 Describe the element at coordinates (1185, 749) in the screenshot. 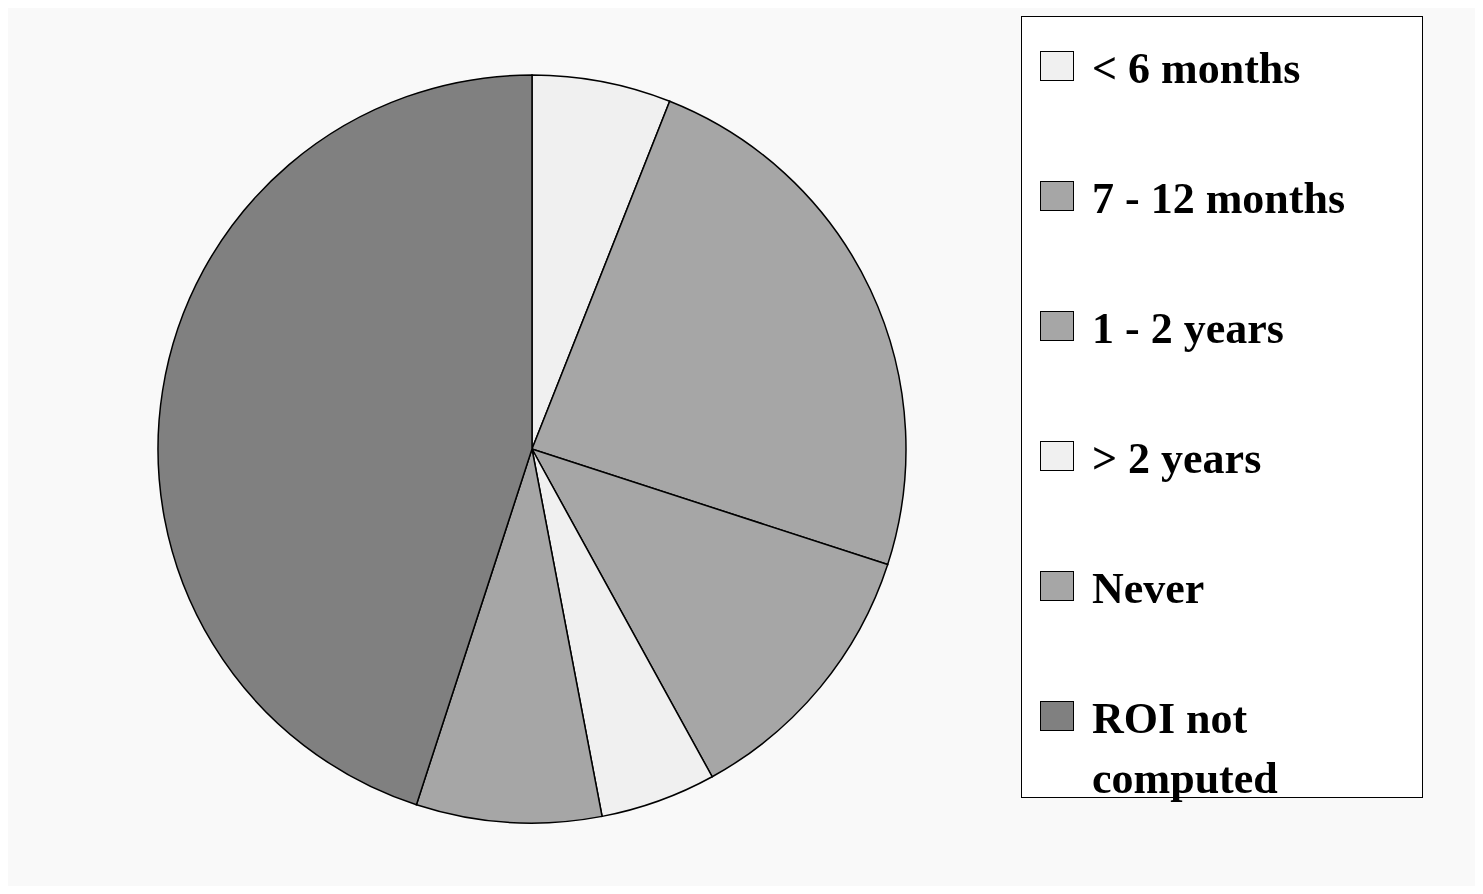

I see `legend-label: ROI not computed` at that location.